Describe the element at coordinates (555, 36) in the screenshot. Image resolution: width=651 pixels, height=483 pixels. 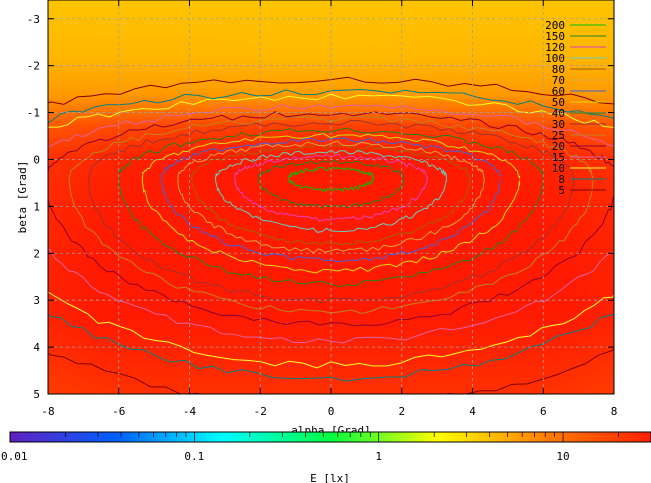
I see `legend-label-150: 150` at that location.